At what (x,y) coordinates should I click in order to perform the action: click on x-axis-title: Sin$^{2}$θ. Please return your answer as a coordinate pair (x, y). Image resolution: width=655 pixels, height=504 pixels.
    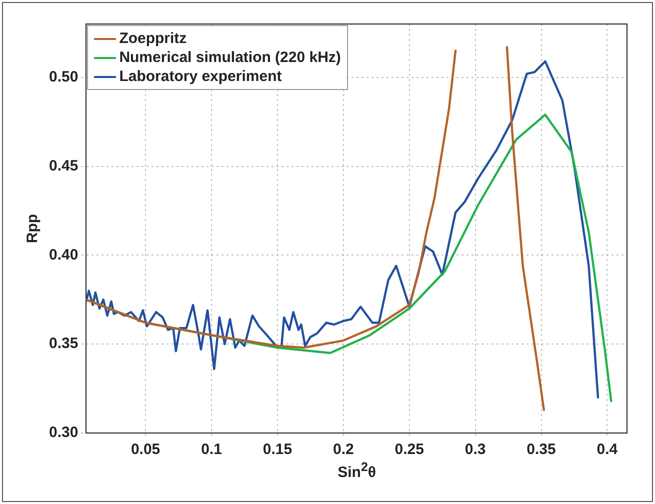
    Looking at the image, I should click on (357, 470).